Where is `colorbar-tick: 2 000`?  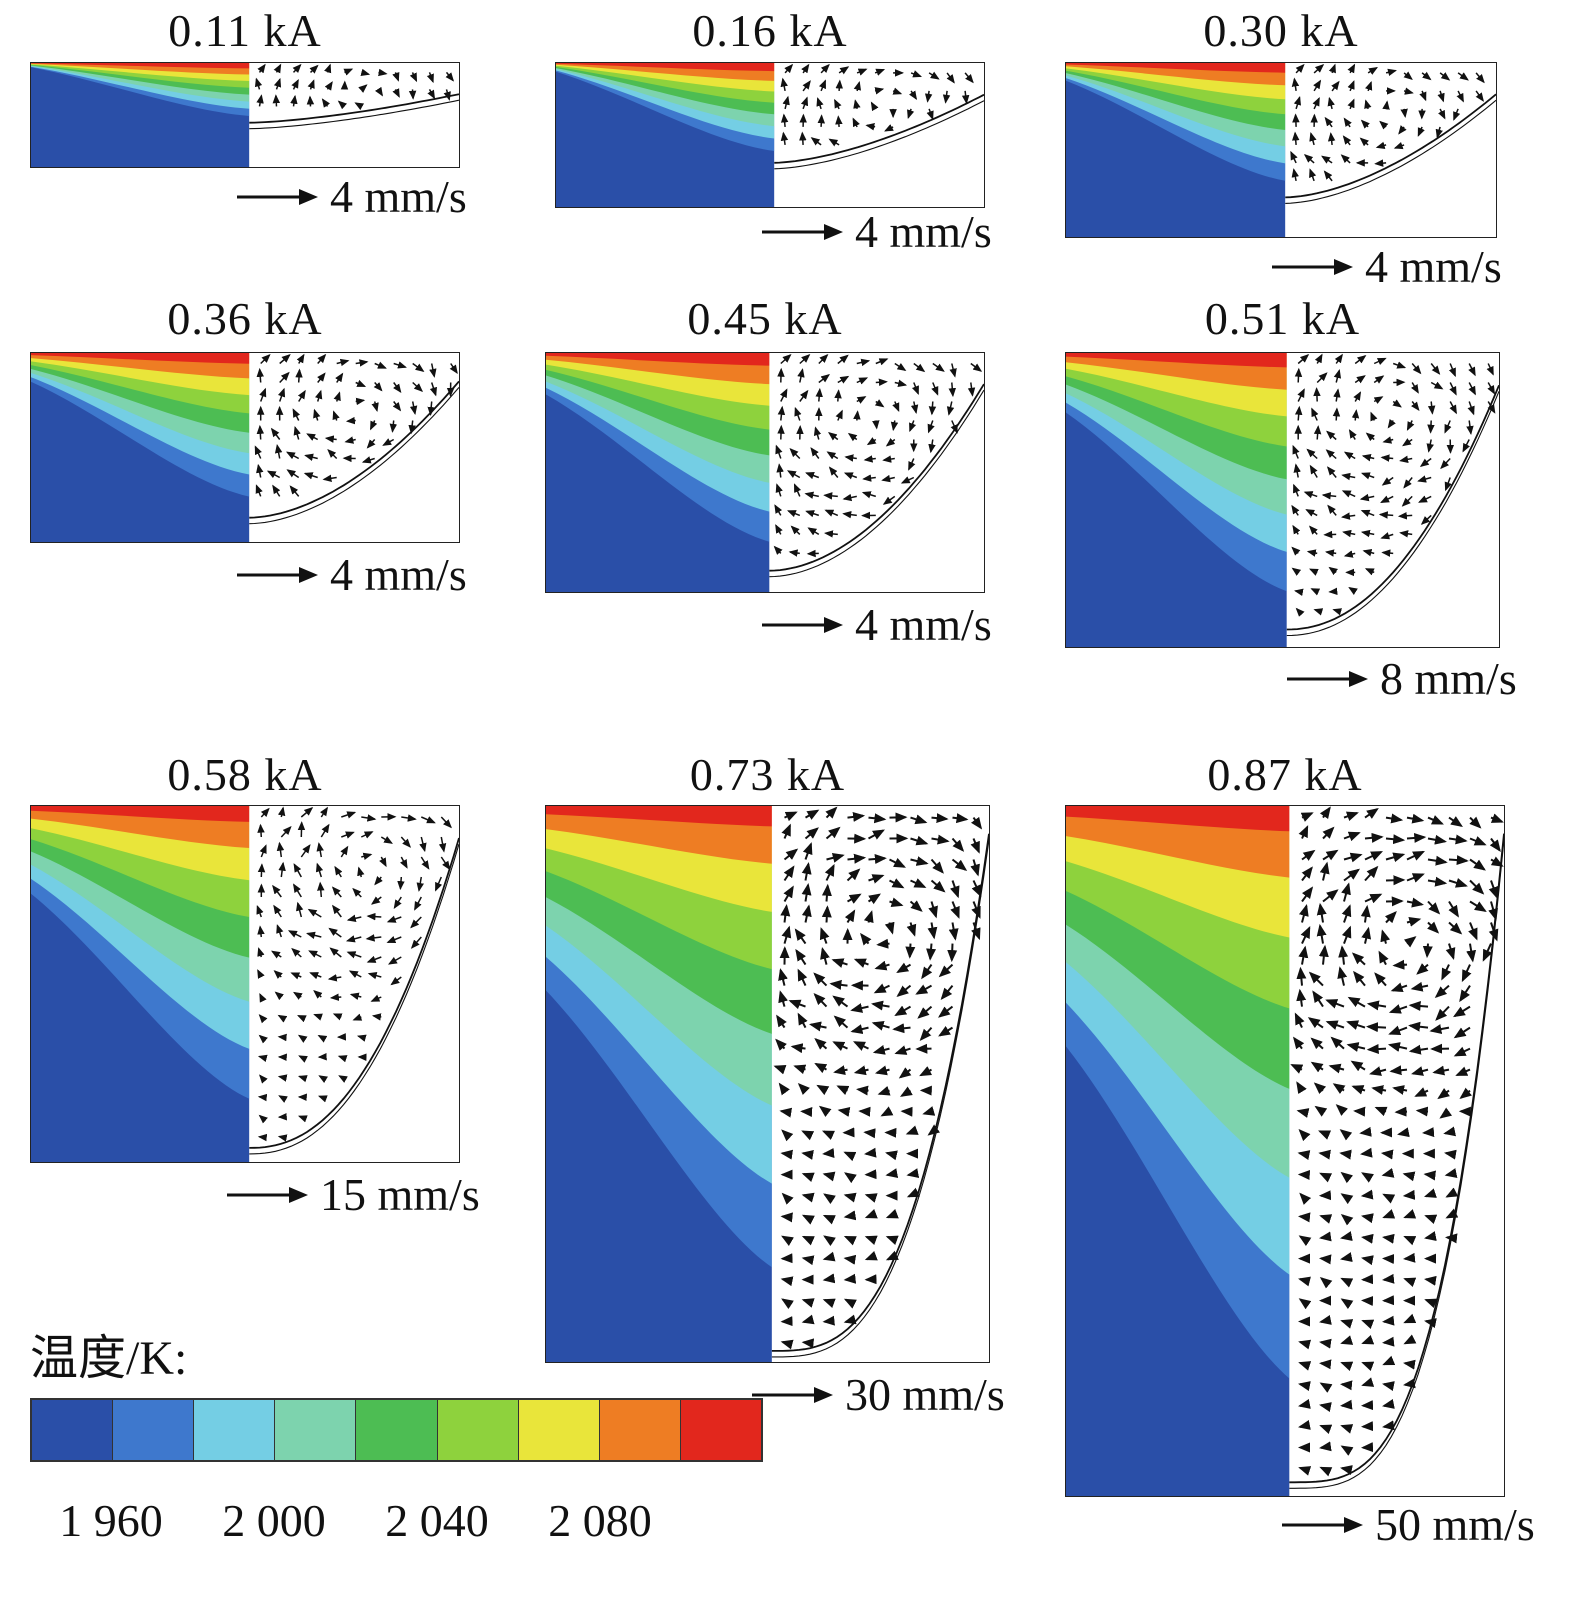
colorbar-tick: 2 000 is located at coordinates (274, 1520).